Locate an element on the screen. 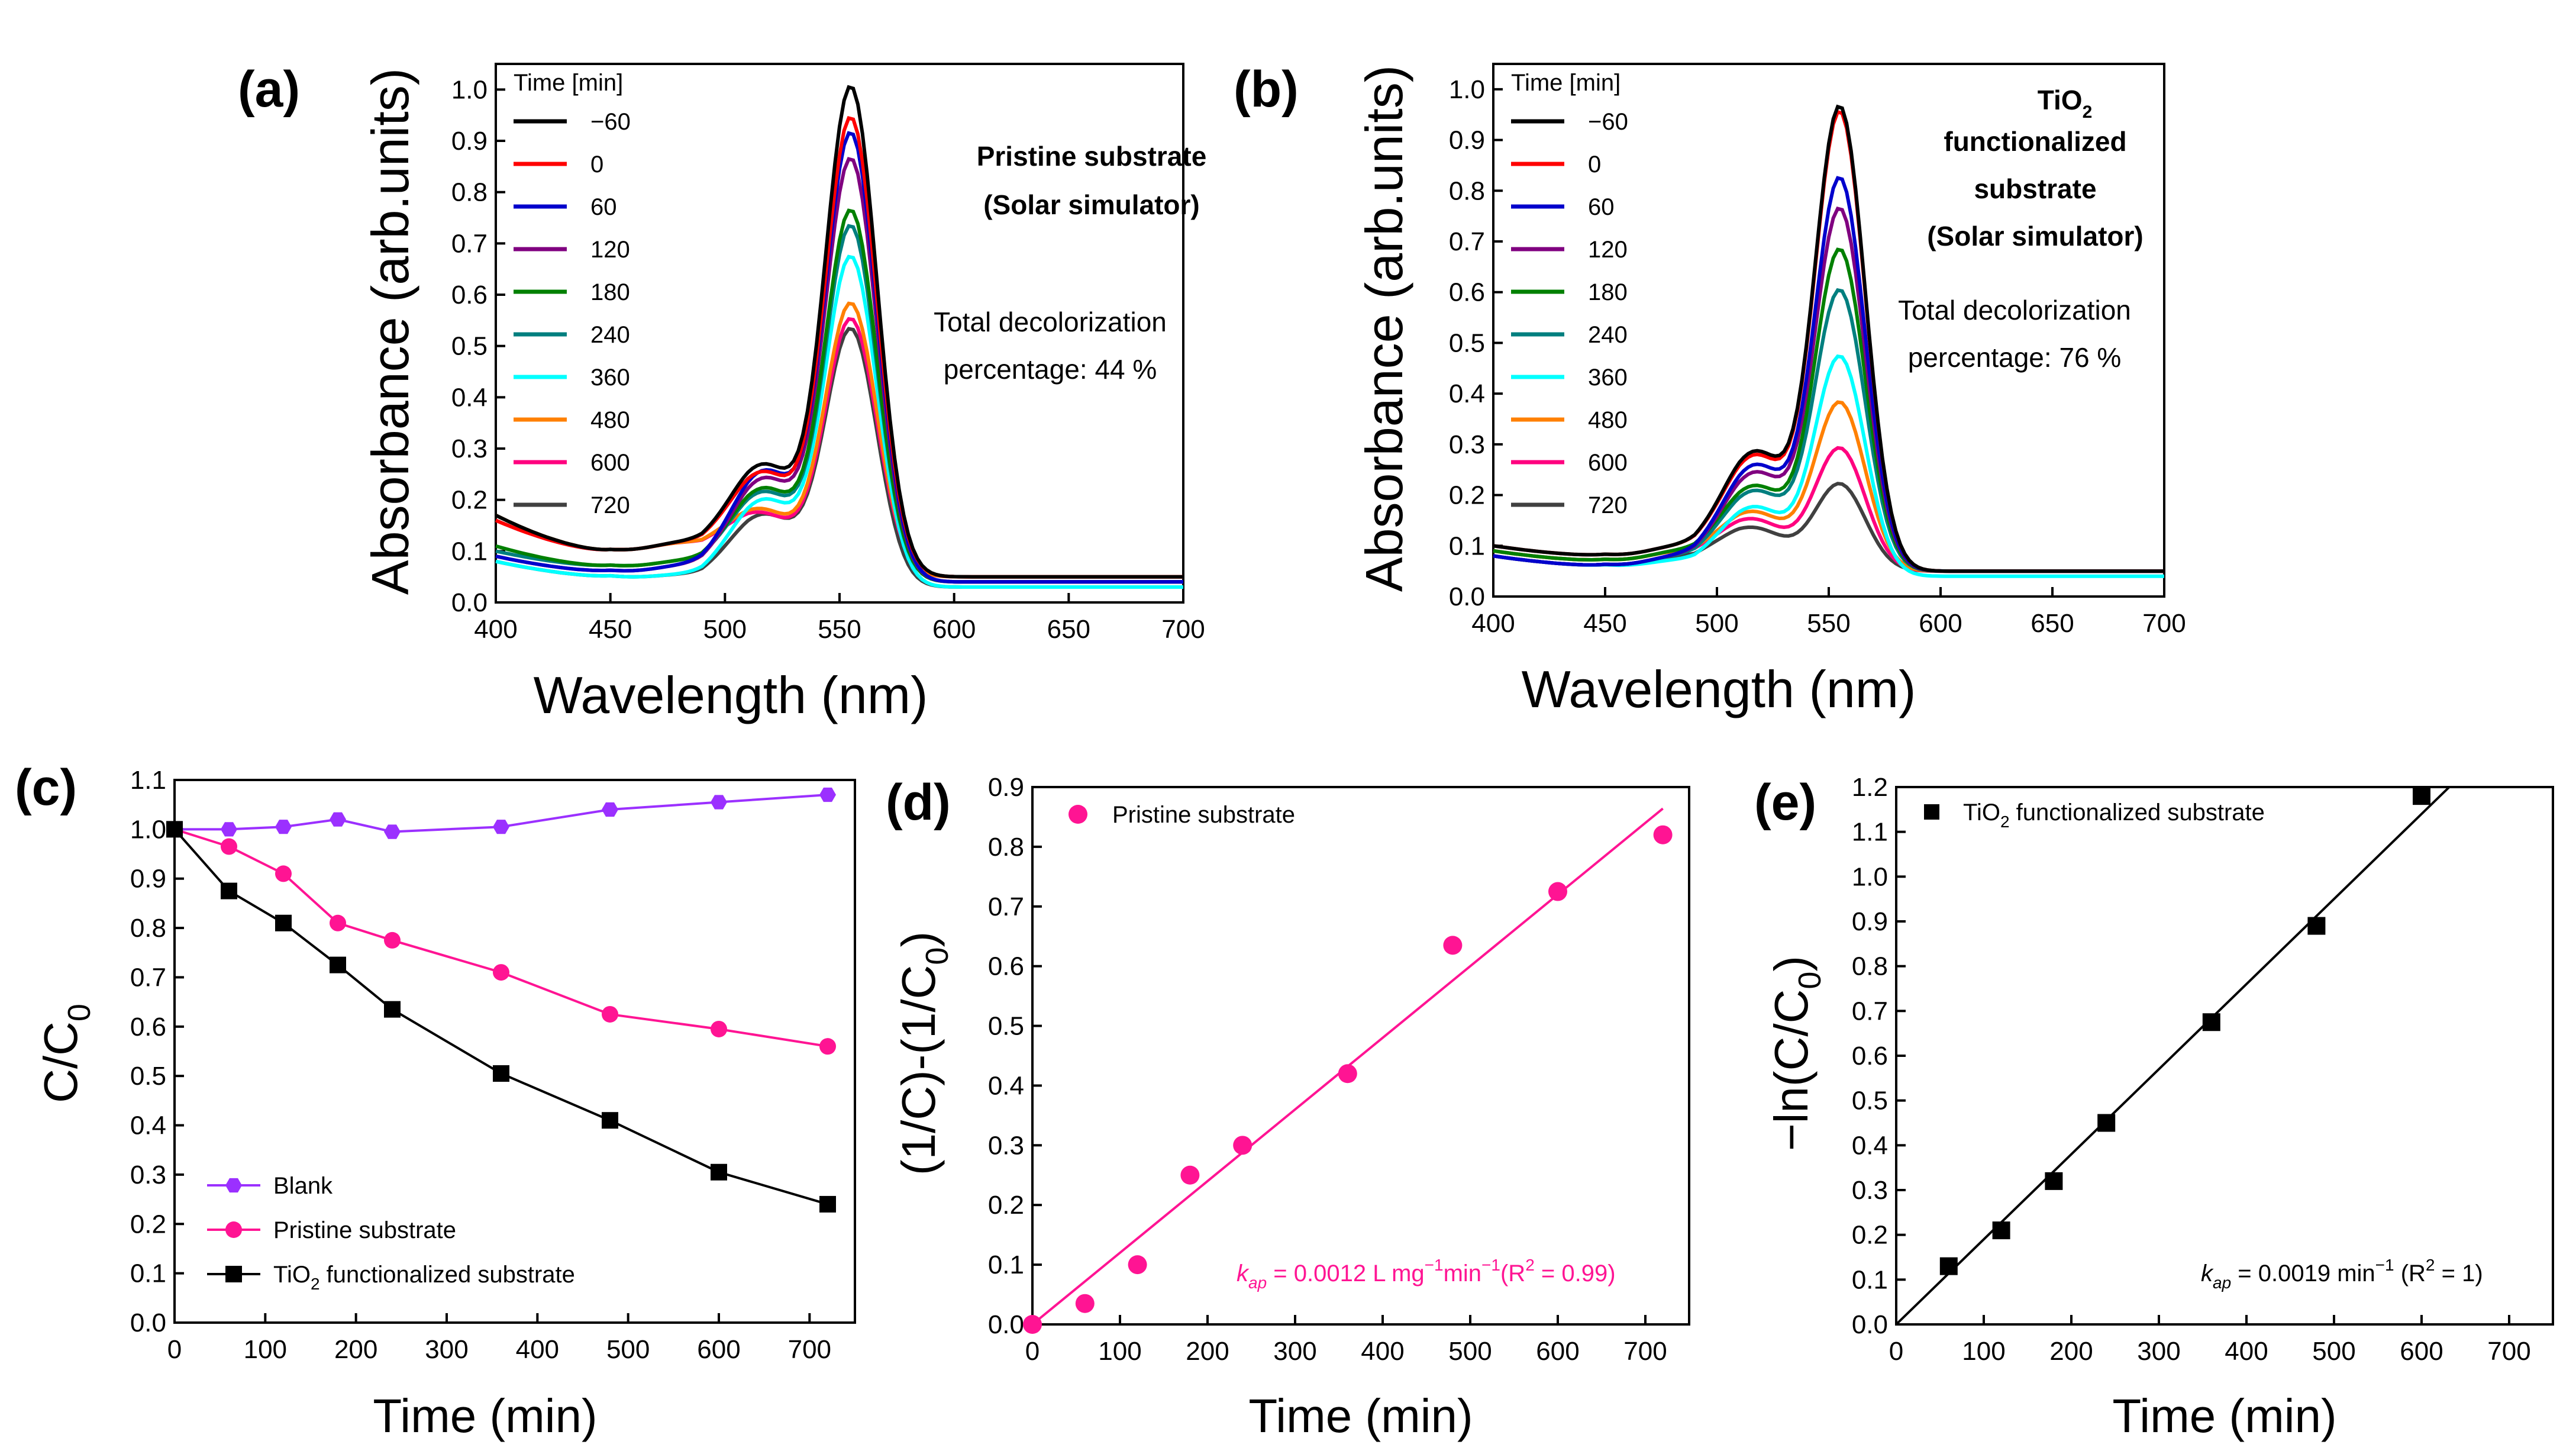 This screenshot has width=2576, height=1454. x-tick-label: 550 is located at coordinates (839, 630).